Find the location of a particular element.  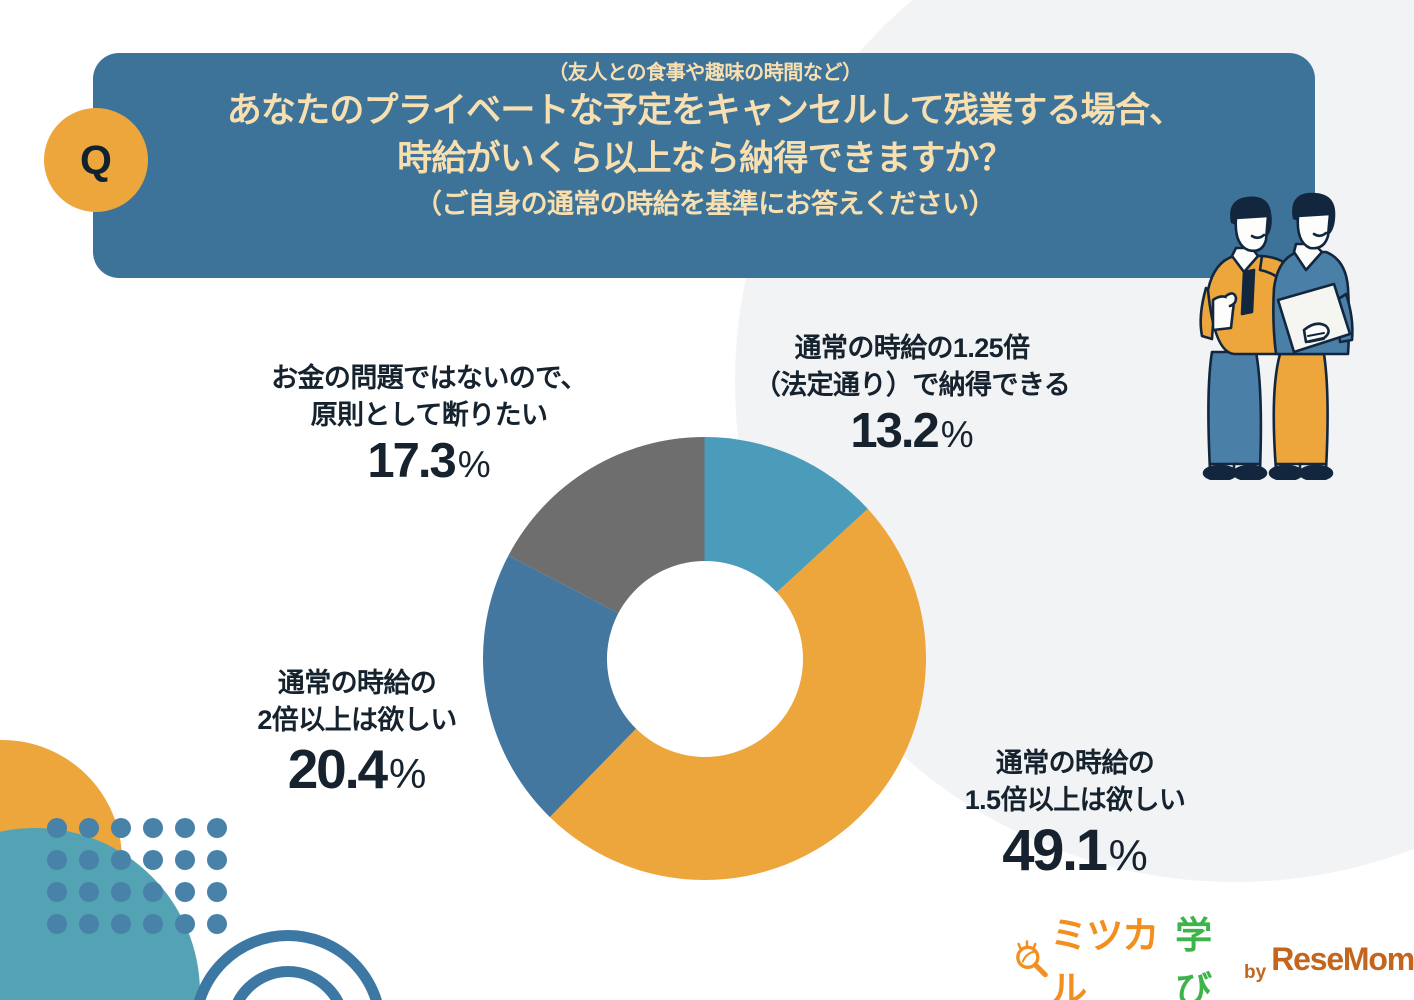

question-line-2: 時給がいくら以上なら納得できますか？ is located at coordinates (705, 159).